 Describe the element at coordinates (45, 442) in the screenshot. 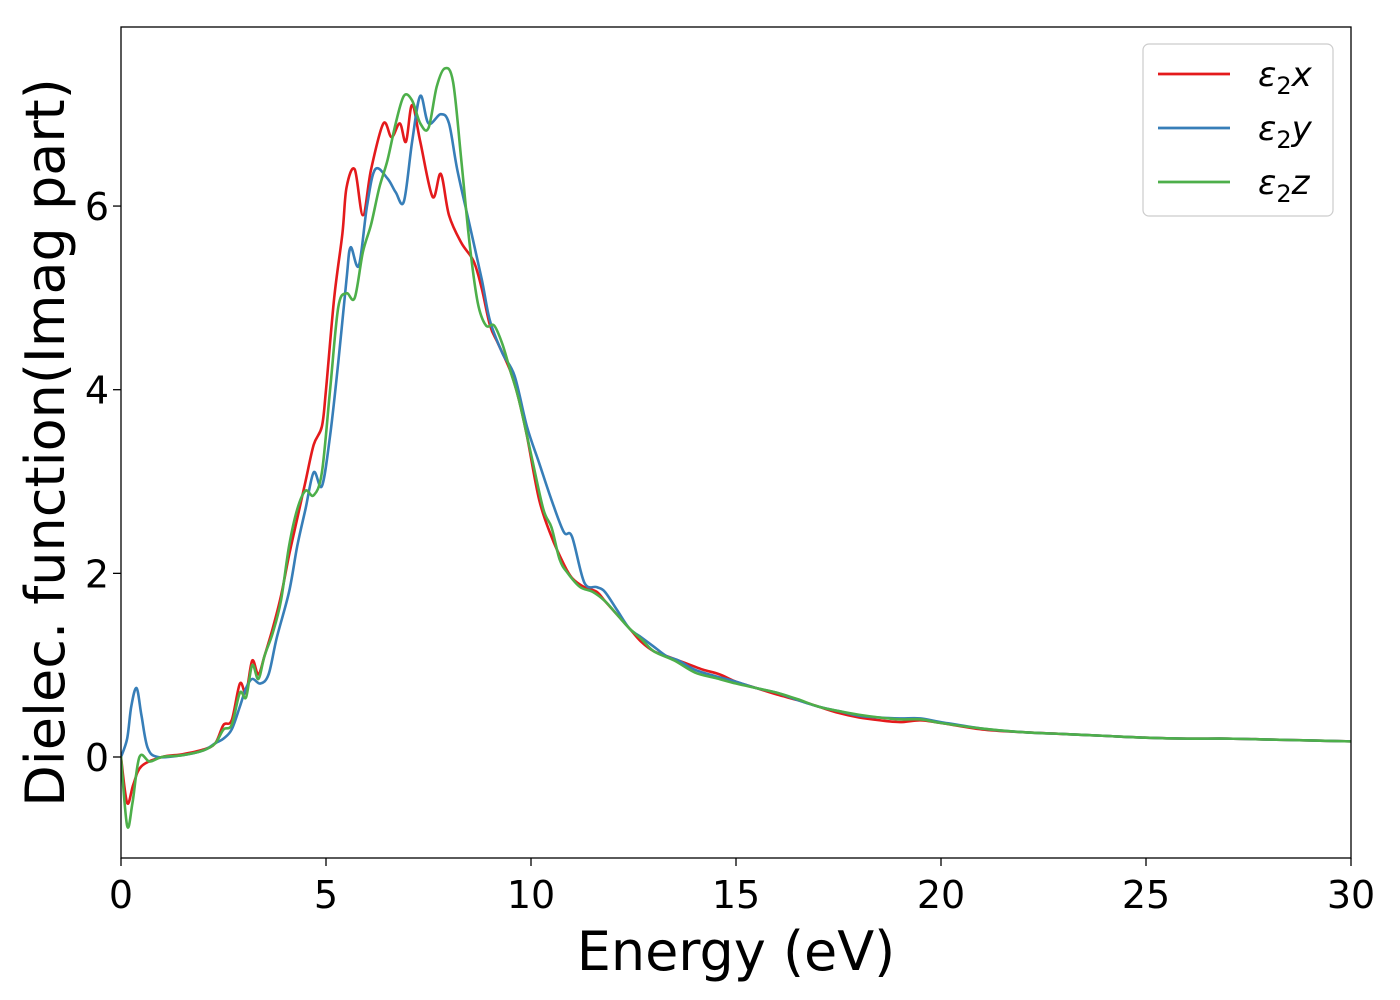

I see `y-axis-label: Dielec. function(Imag part)` at that location.